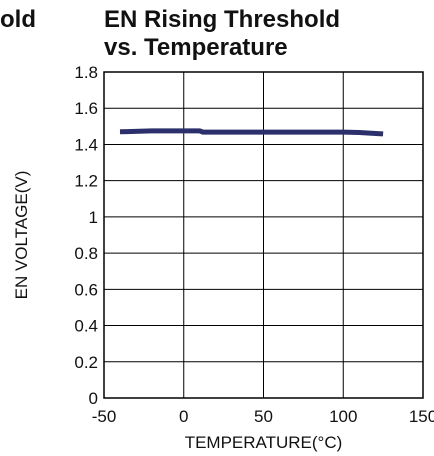  Describe the element at coordinates (343, 416) in the screenshot. I see `x-tick-label: 100` at that location.